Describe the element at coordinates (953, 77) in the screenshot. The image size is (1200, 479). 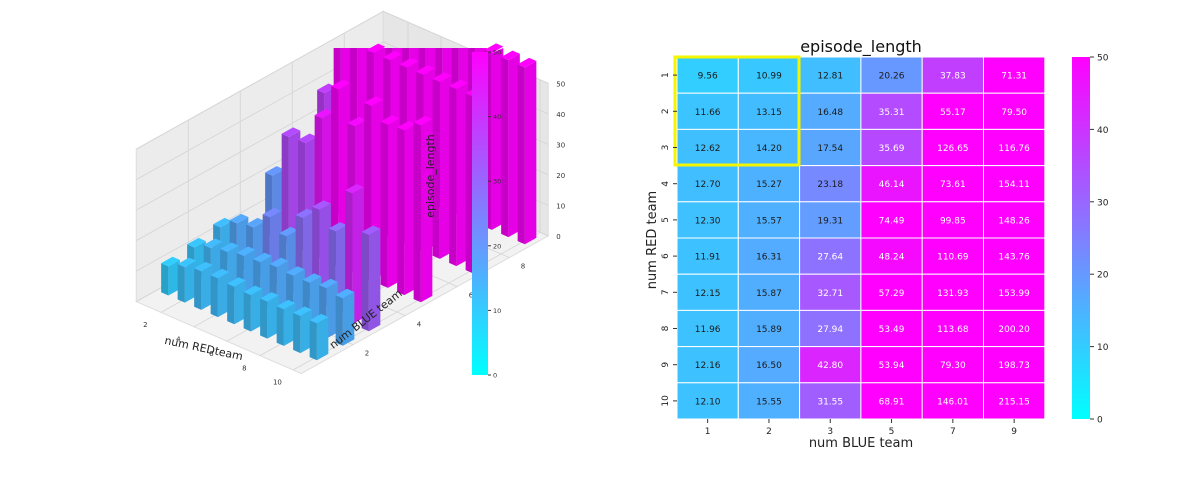
I see `heatmap-cell-label: 37.83` at that location.